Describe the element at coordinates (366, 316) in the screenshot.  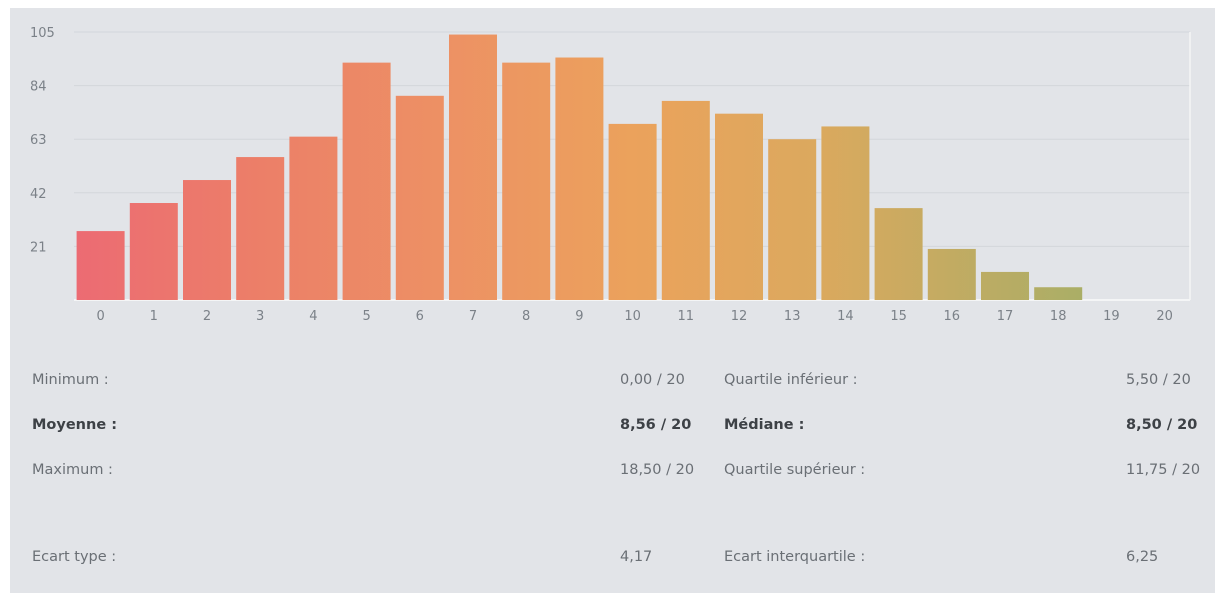
I see `x-tick-label: 5` at that location.